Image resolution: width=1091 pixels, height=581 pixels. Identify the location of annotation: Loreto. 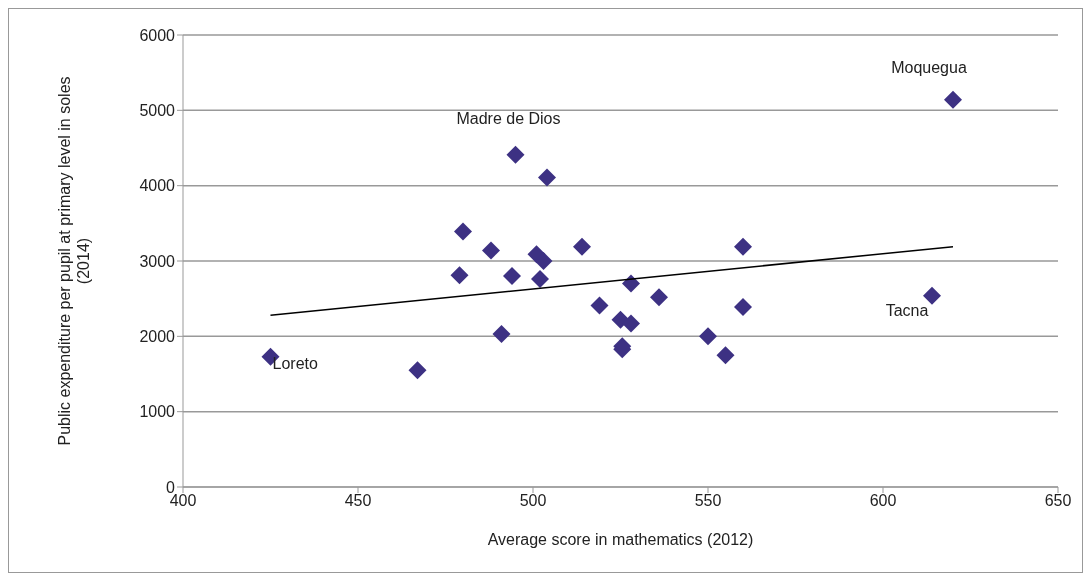
(295, 363).